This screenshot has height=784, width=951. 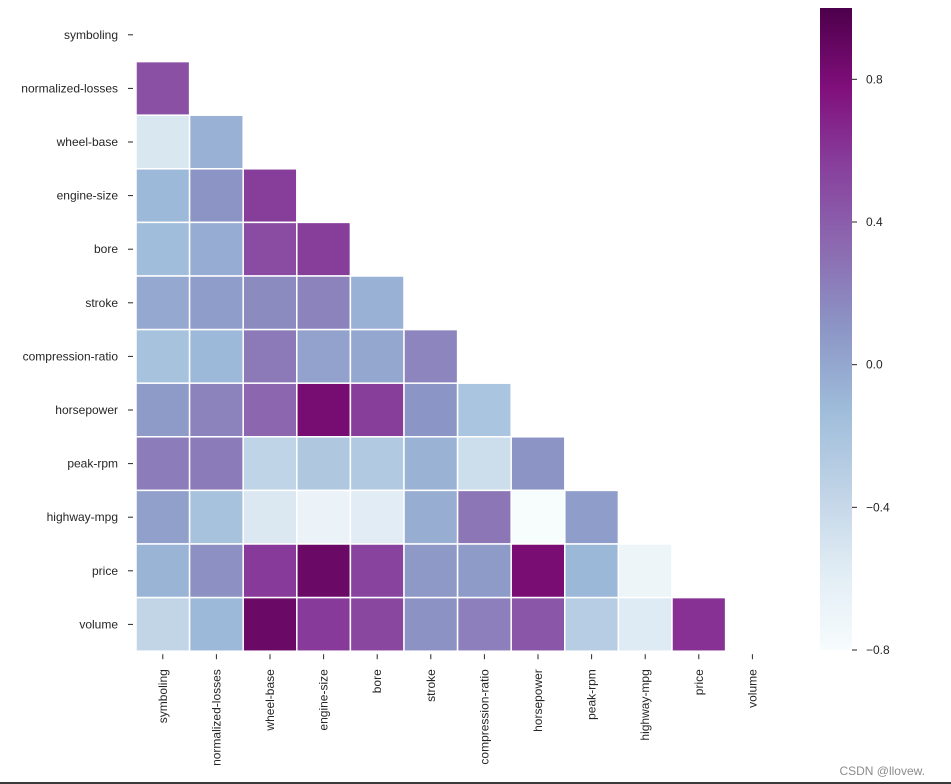 What do you see at coordinates (645, 571) in the screenshot?
I see `heatmap-cell-price-highway-mpg` at bounding box center [645, 571].